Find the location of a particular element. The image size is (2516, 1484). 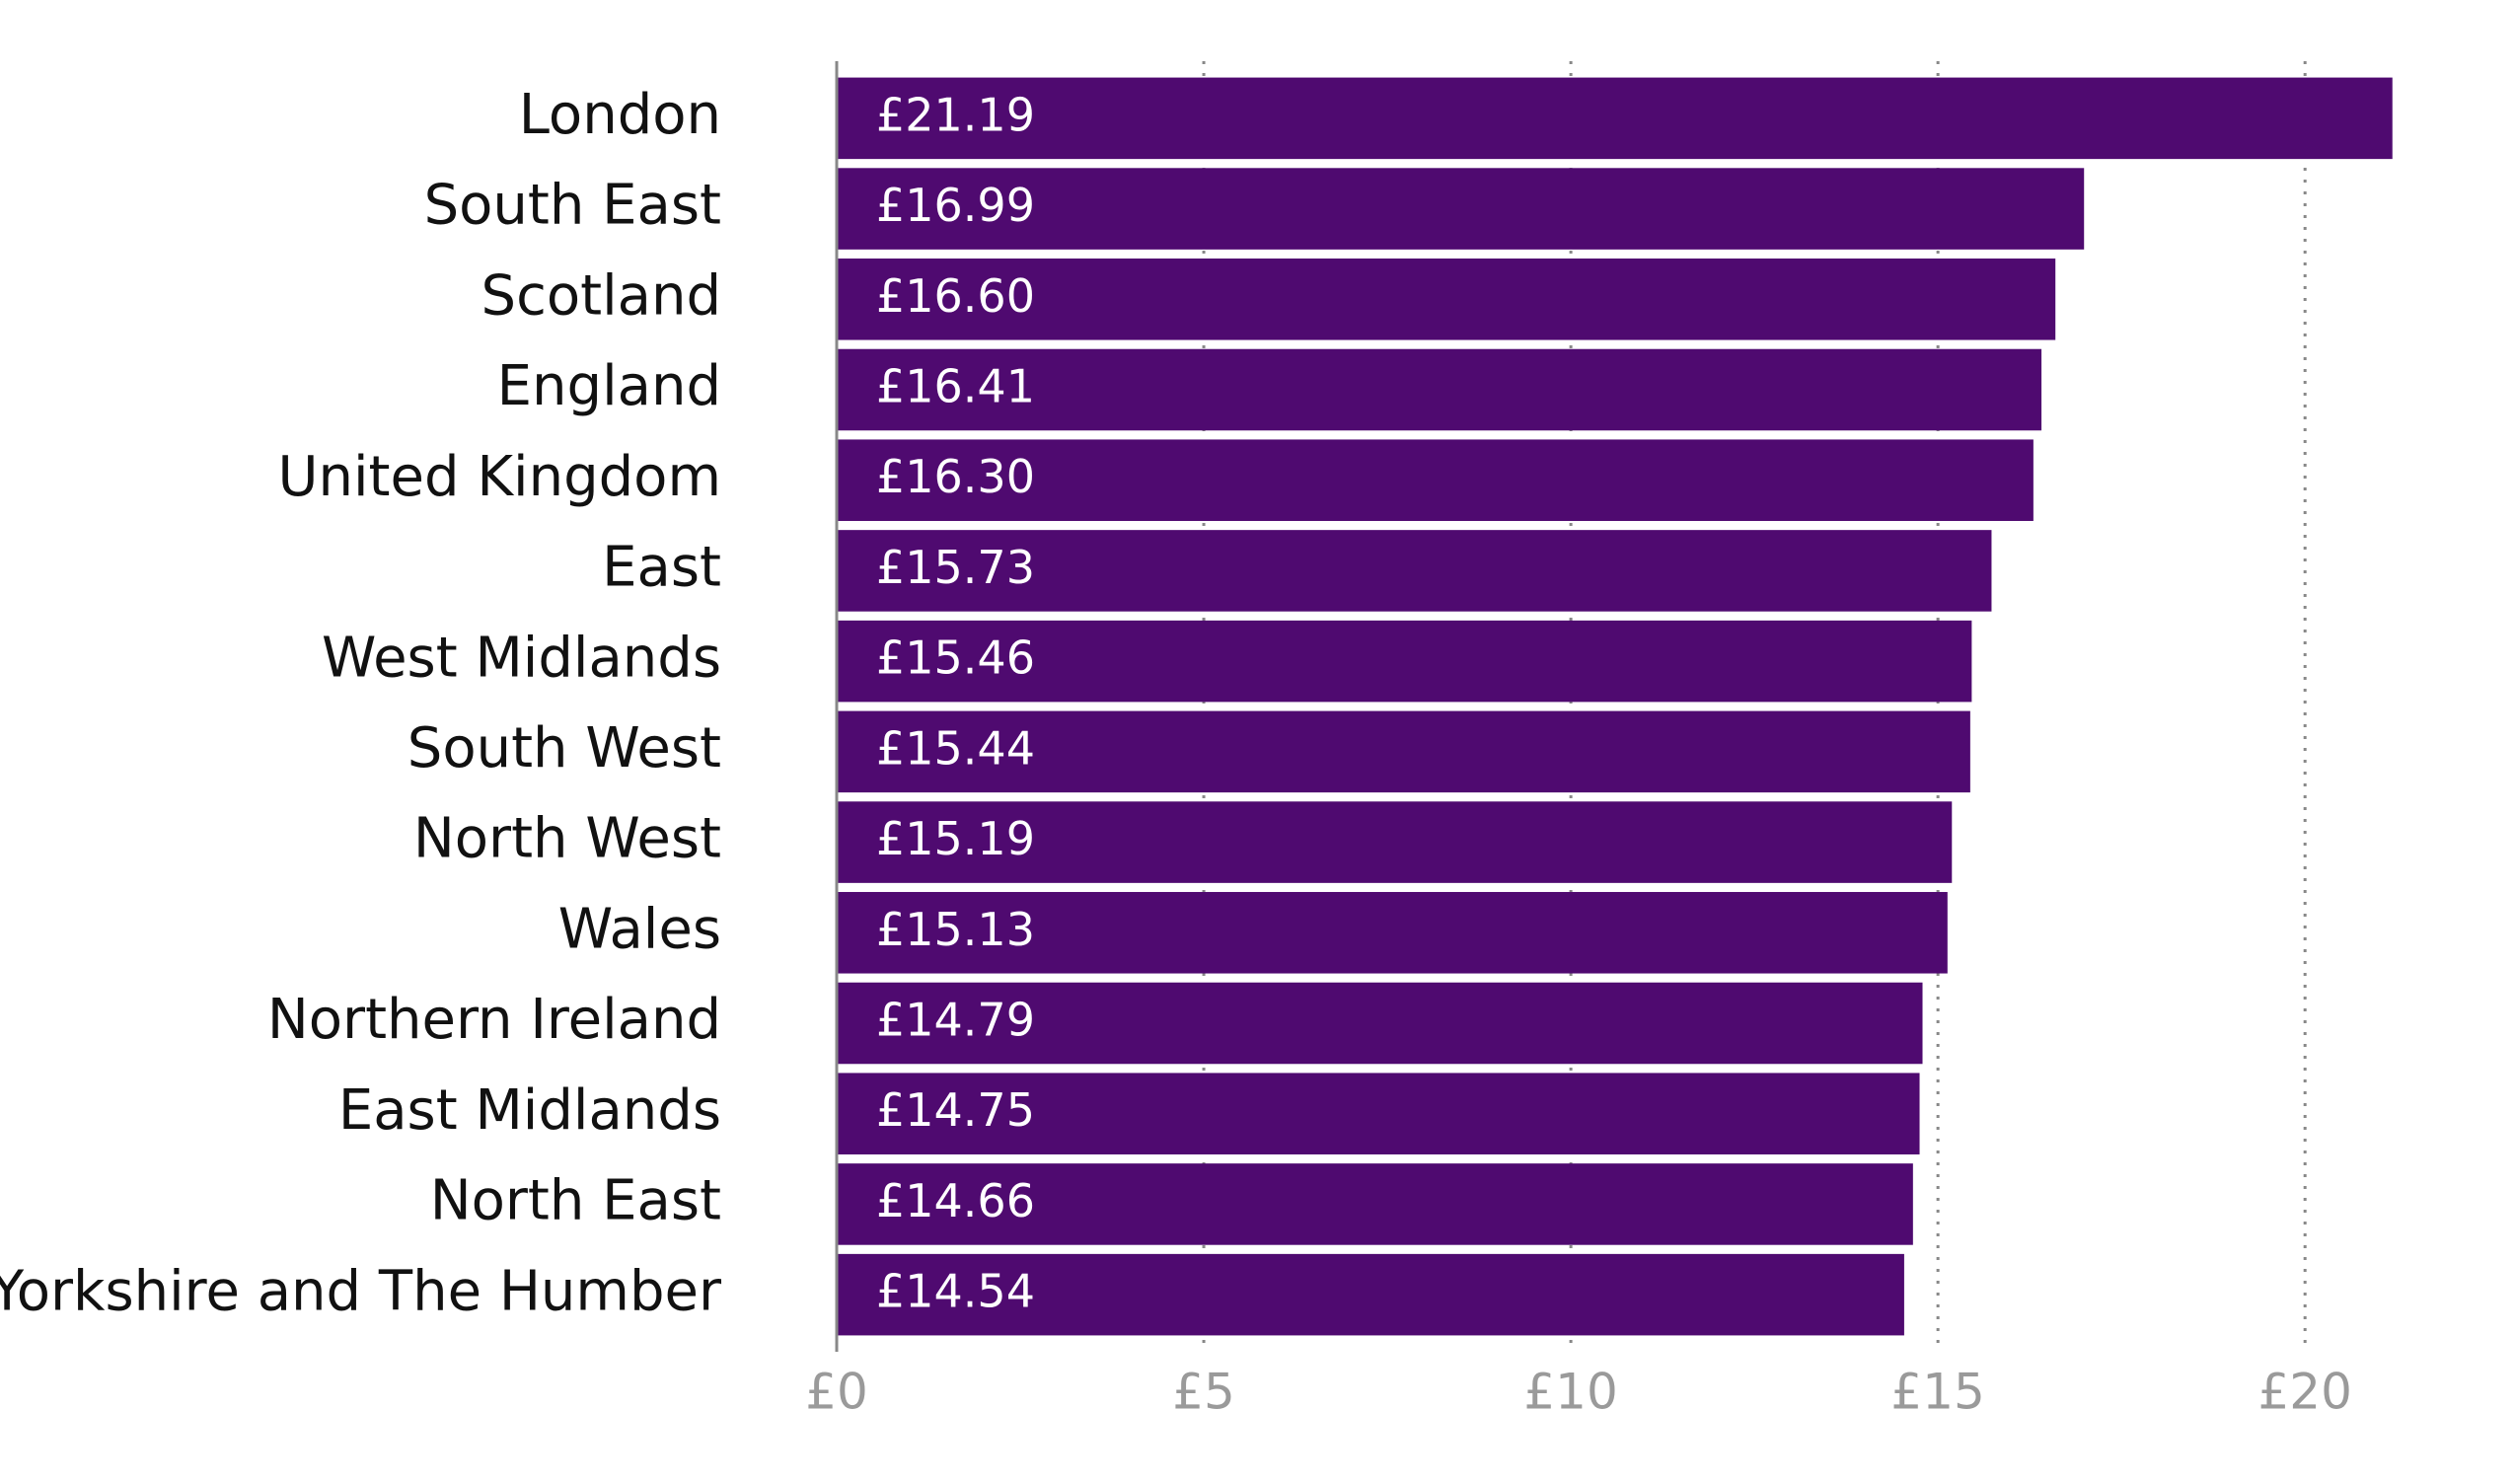

value-label: £16.99 is located at coordinates (955, 205).